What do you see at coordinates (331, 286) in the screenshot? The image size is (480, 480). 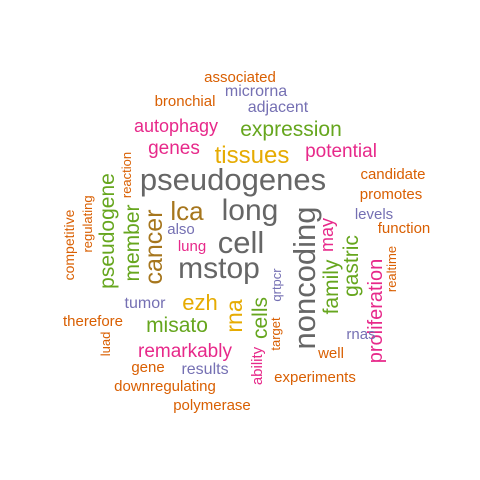 I see `word-family: family` at bounding box center [331, 286].